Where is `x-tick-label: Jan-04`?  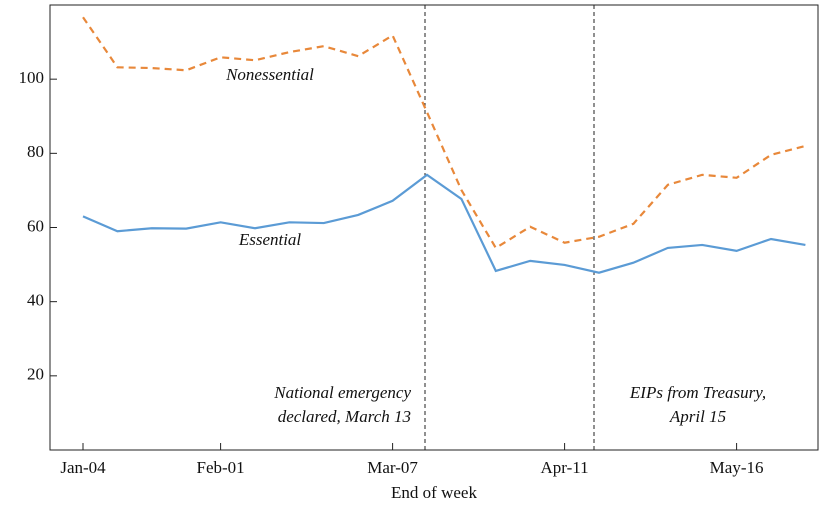 x-tick-label: Jan-04 is located at coordinates (83, 467).